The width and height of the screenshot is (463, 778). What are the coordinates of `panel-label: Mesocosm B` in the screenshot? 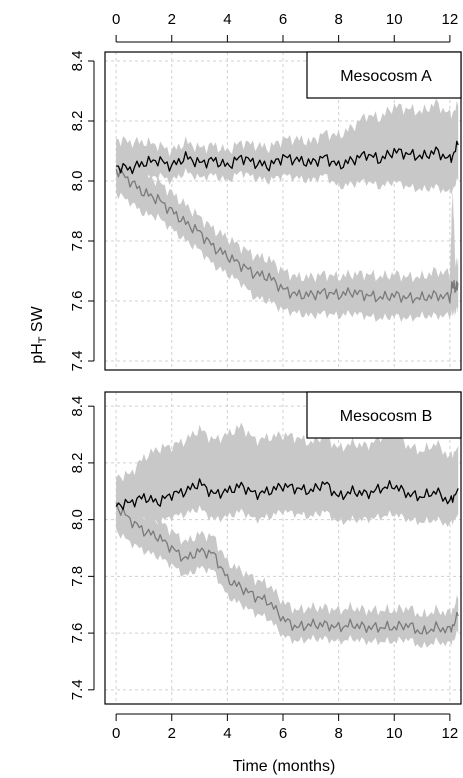 It's located at (386, 416).